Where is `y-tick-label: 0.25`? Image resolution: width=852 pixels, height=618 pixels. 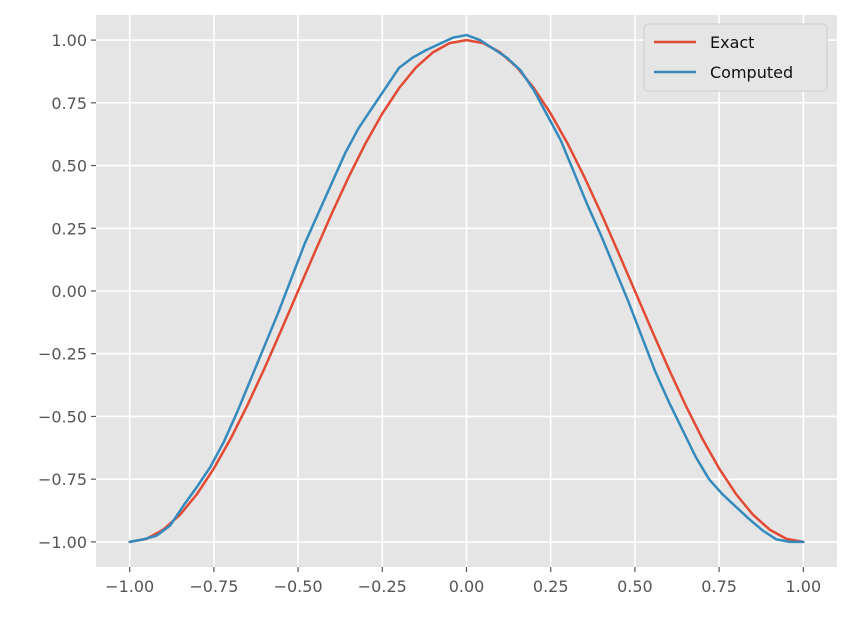
y-tick-label: 0.25 is located at coordinates (69, 228).